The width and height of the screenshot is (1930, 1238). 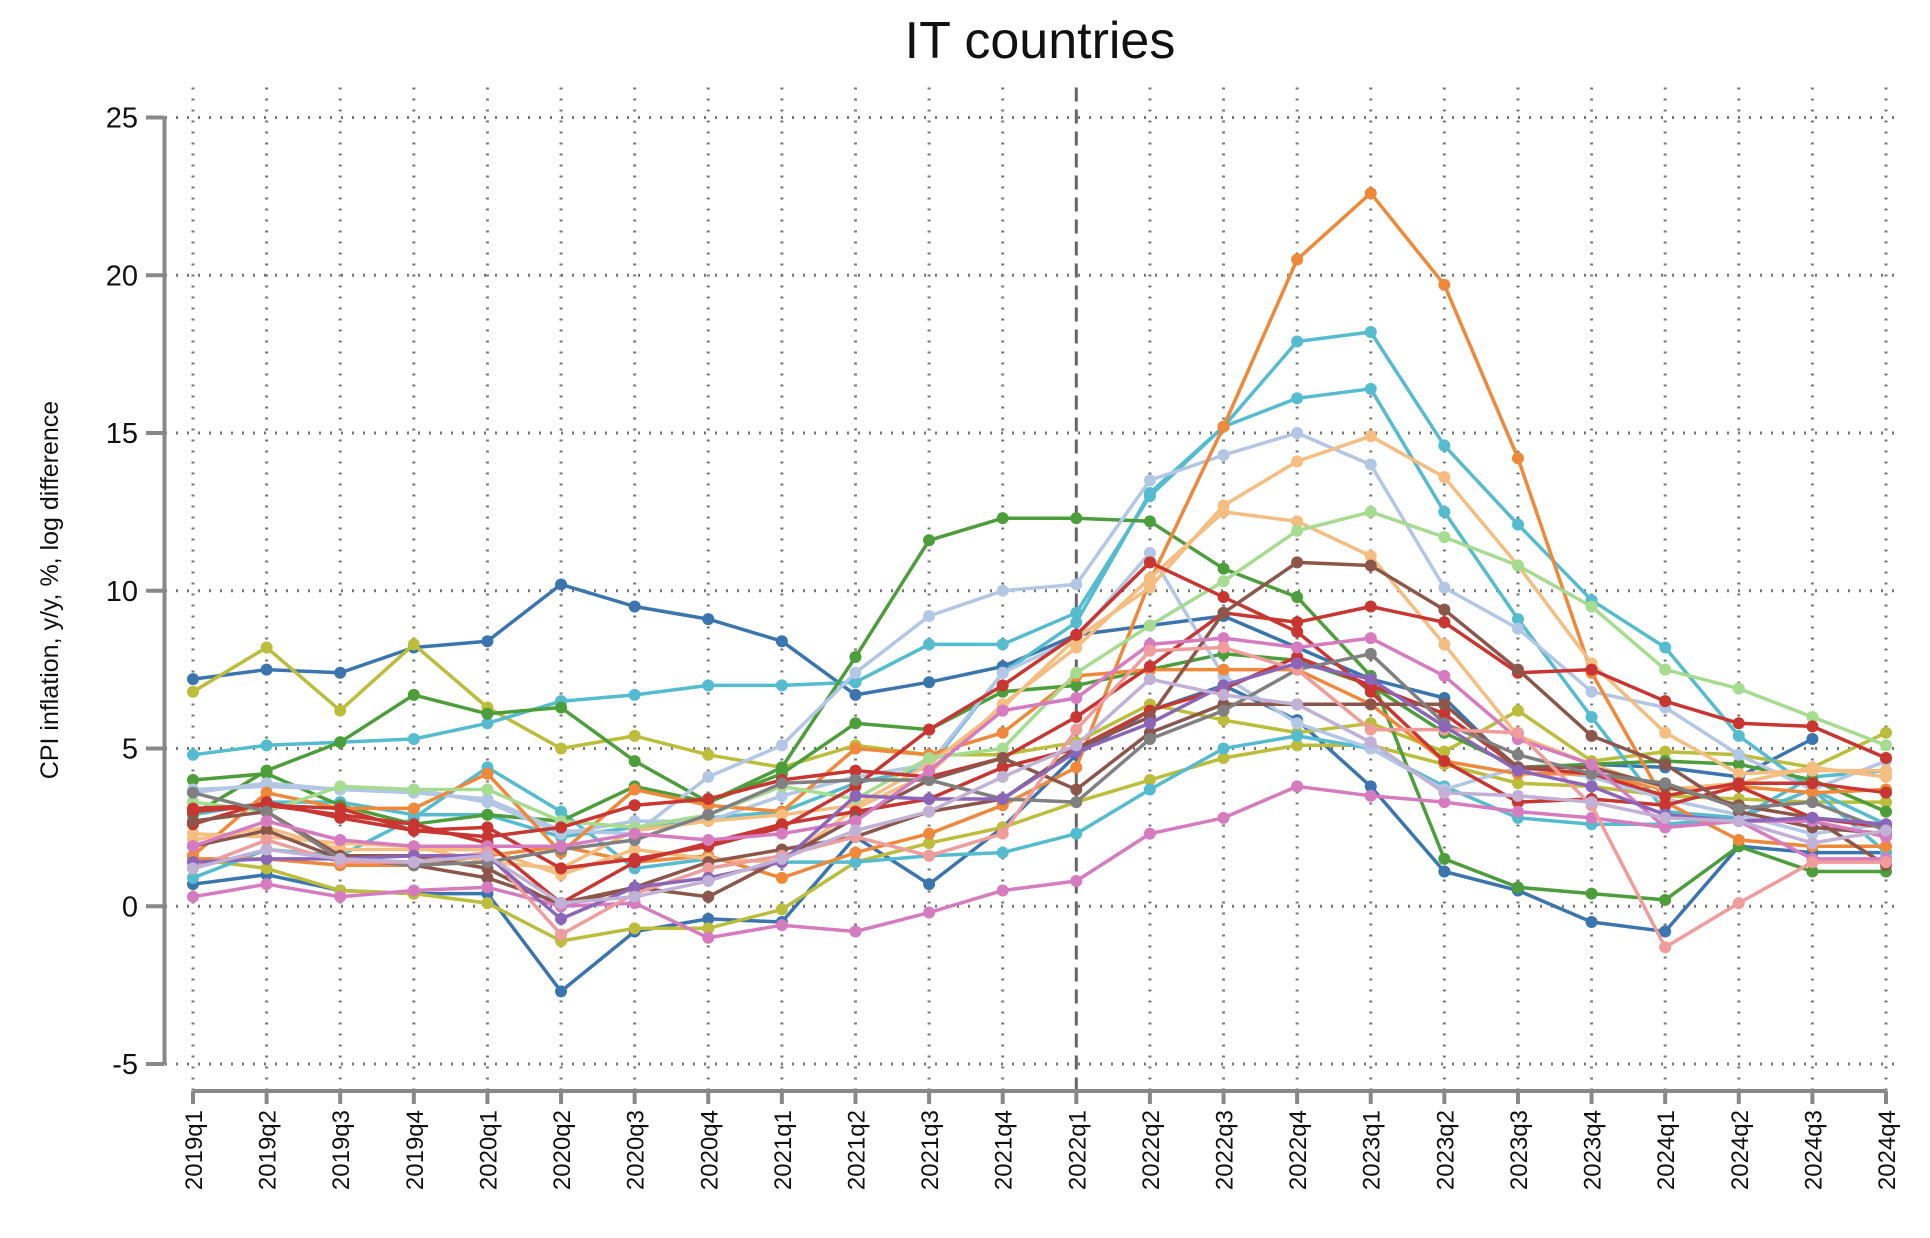 I want to click on x-tick-label: 2020q4, so click(x=709, y=1150).